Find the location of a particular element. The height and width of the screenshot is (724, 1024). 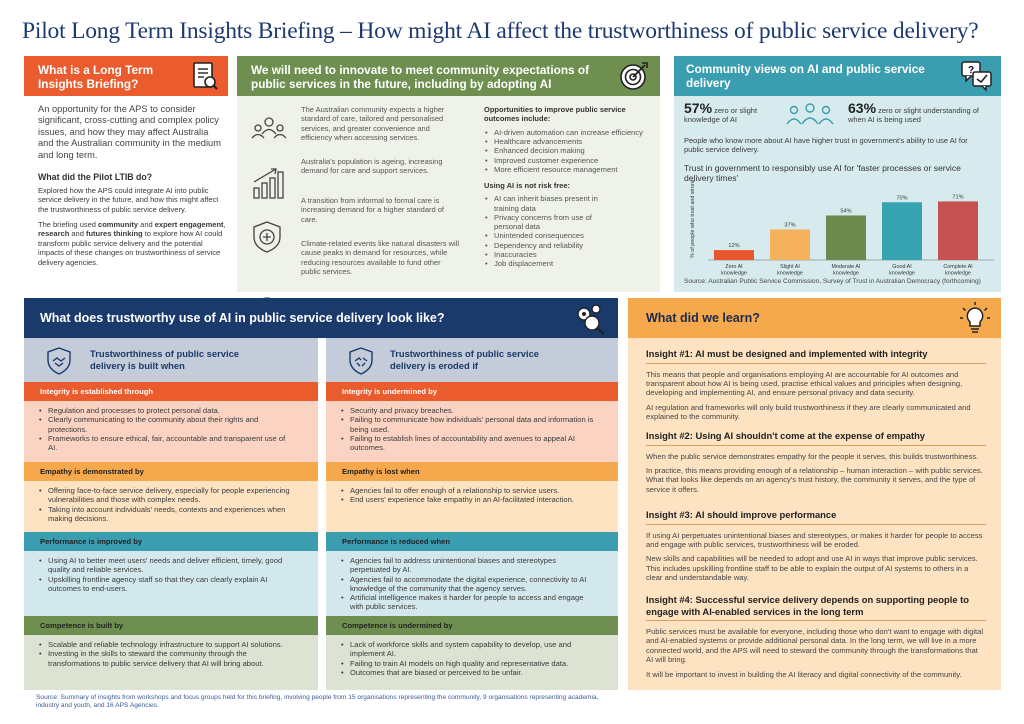

bar-value-label: 12% is located at coordinates (733, 246).